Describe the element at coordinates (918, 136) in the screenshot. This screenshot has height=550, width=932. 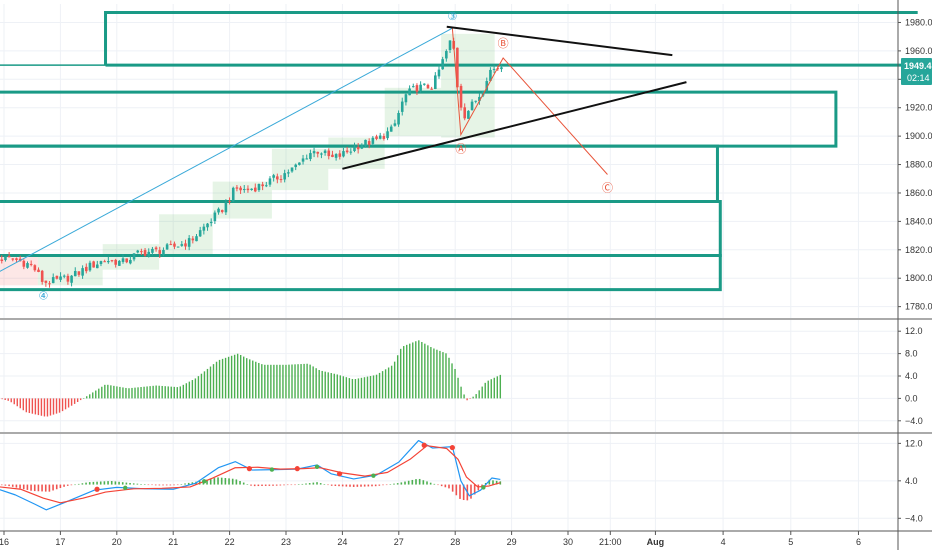
I see `price-axis-tick-label: 1900.0` at that location.